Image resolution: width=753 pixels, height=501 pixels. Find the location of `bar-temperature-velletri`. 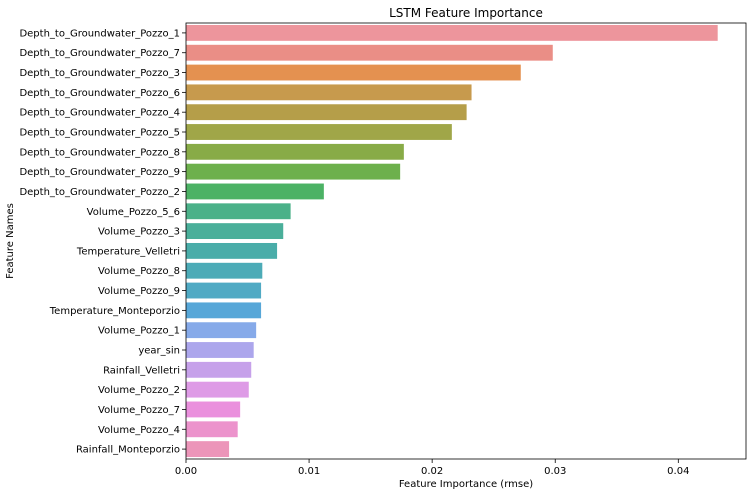

bar-temperature-velletri is located at coordinates (232, 250).